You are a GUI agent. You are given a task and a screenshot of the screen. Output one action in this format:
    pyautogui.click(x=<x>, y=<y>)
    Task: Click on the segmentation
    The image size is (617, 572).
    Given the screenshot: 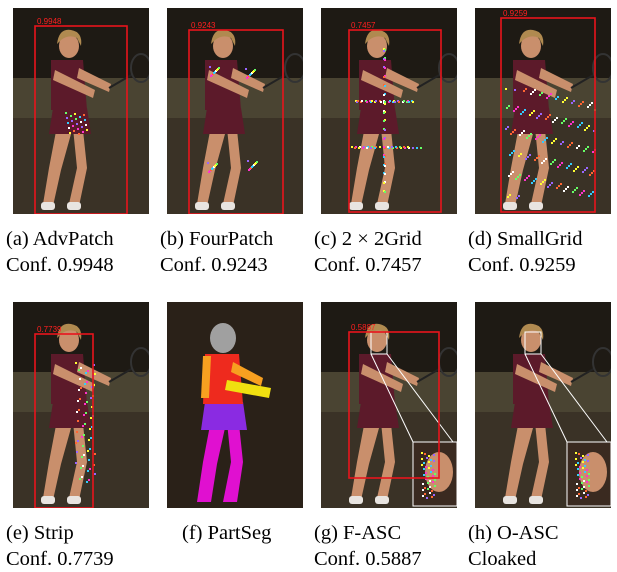 What is the action you would take?
    pyautogui.click(x=234, y=412)
    